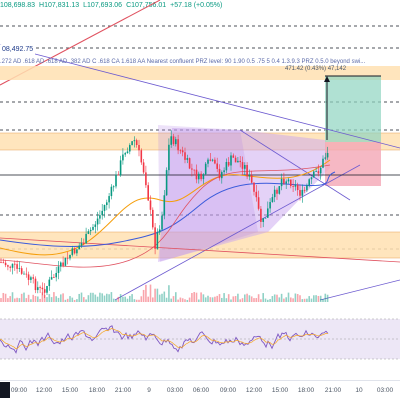 This screenshot has height=400, width=400. I want to click on zone-top, so click(200, 73).